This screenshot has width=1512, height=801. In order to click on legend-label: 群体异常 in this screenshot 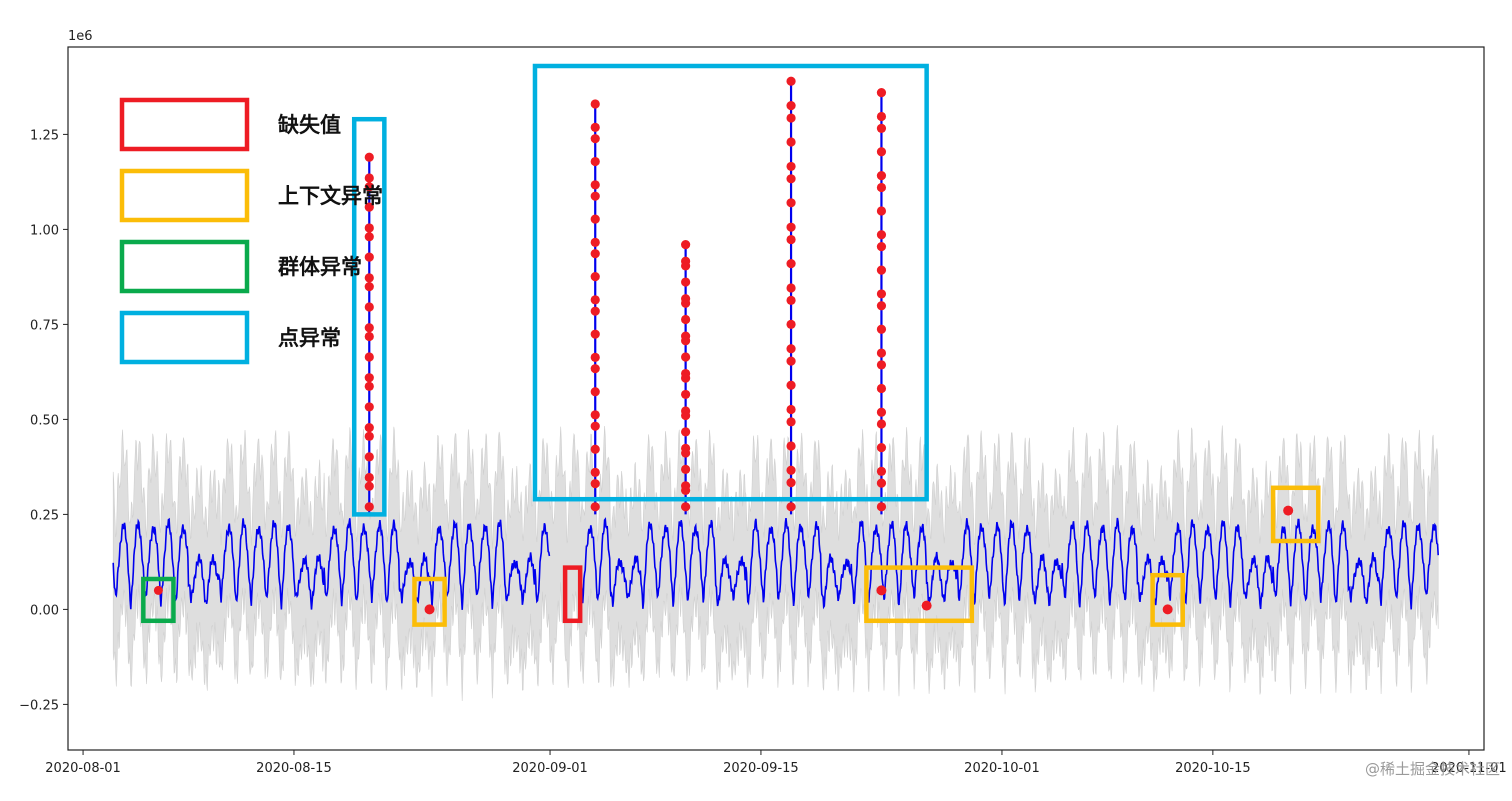, I will do `click(320, 267)`.